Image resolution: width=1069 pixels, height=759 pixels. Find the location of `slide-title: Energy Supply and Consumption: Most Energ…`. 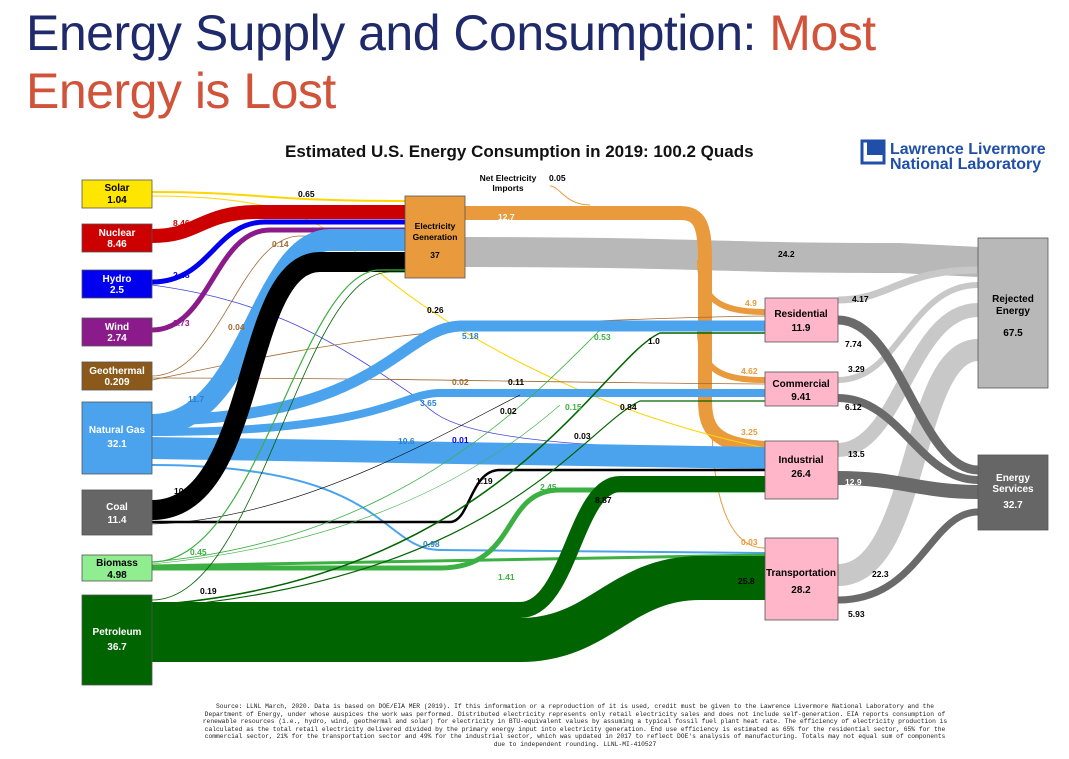

slide-title: Energy Supply and Consumption: Most Energ… is located at coordinates (536, 62).